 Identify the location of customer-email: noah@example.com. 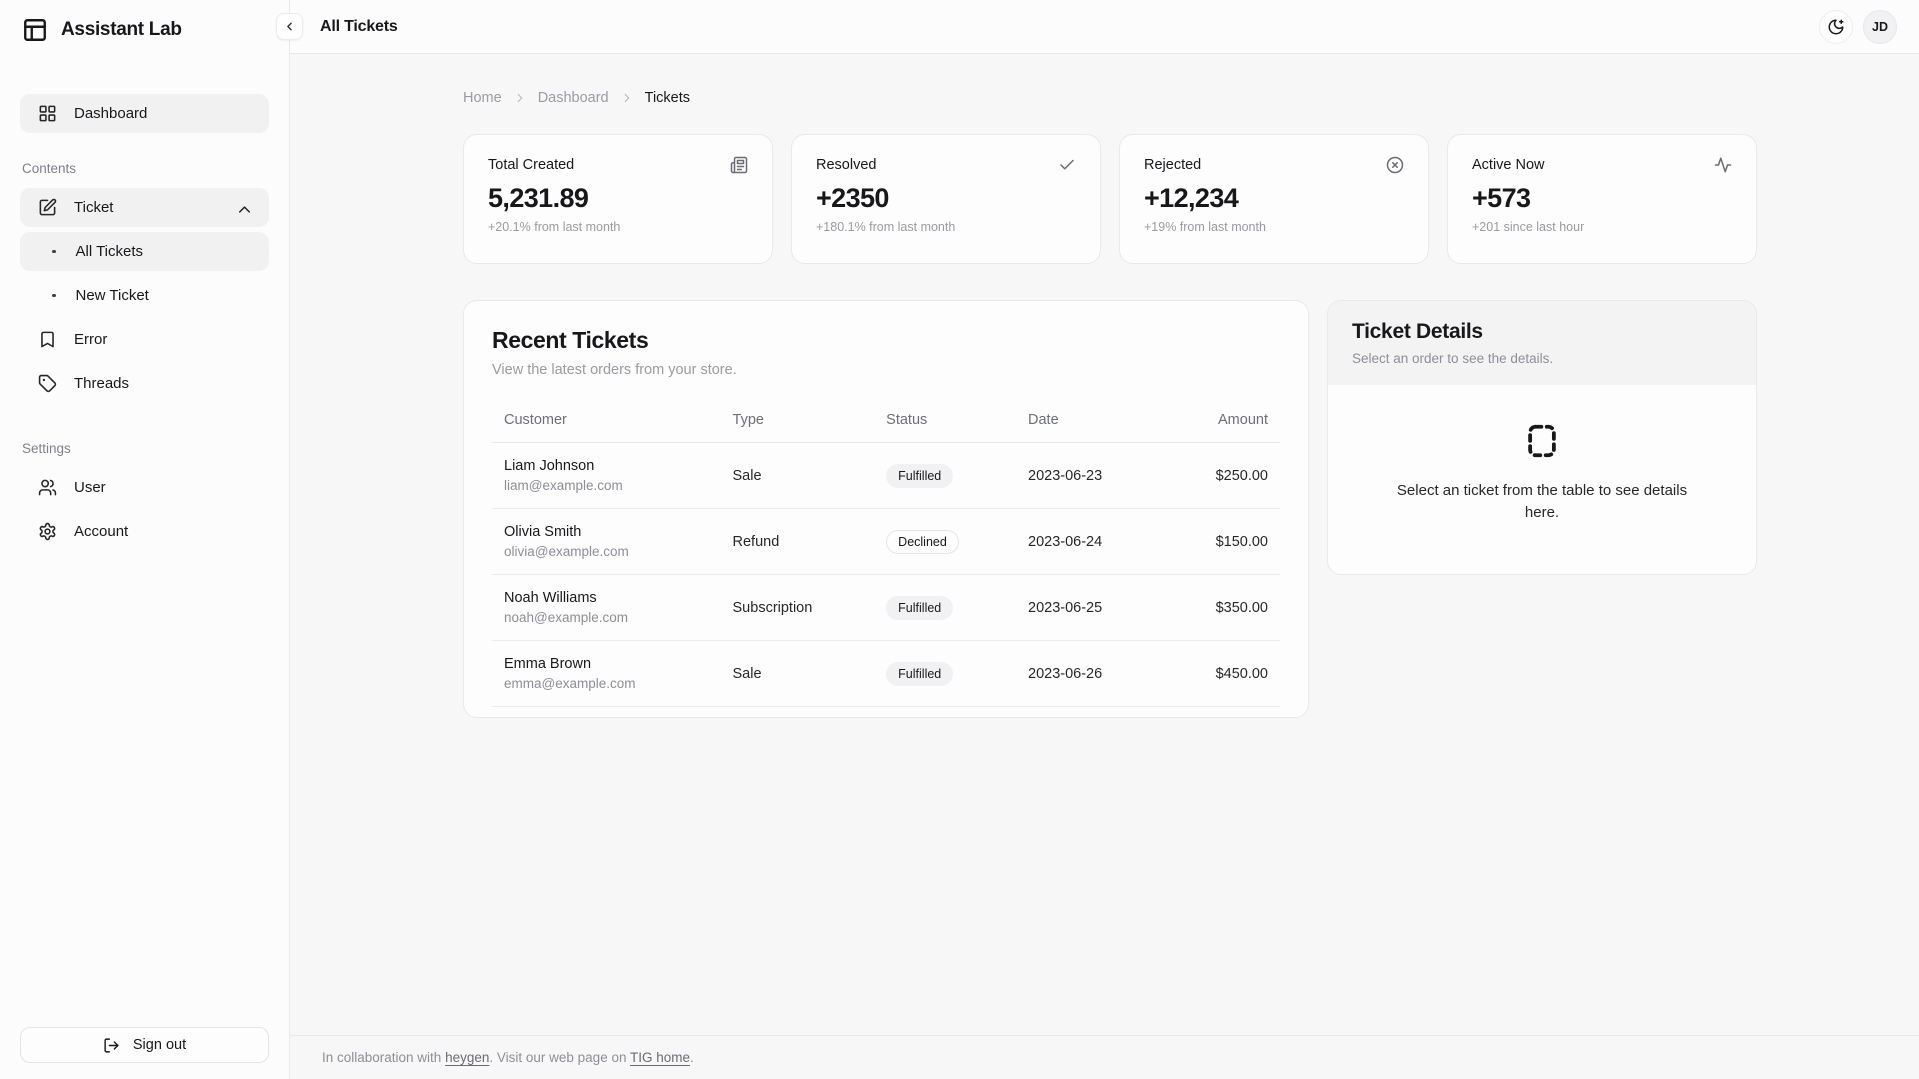
(566, 617).